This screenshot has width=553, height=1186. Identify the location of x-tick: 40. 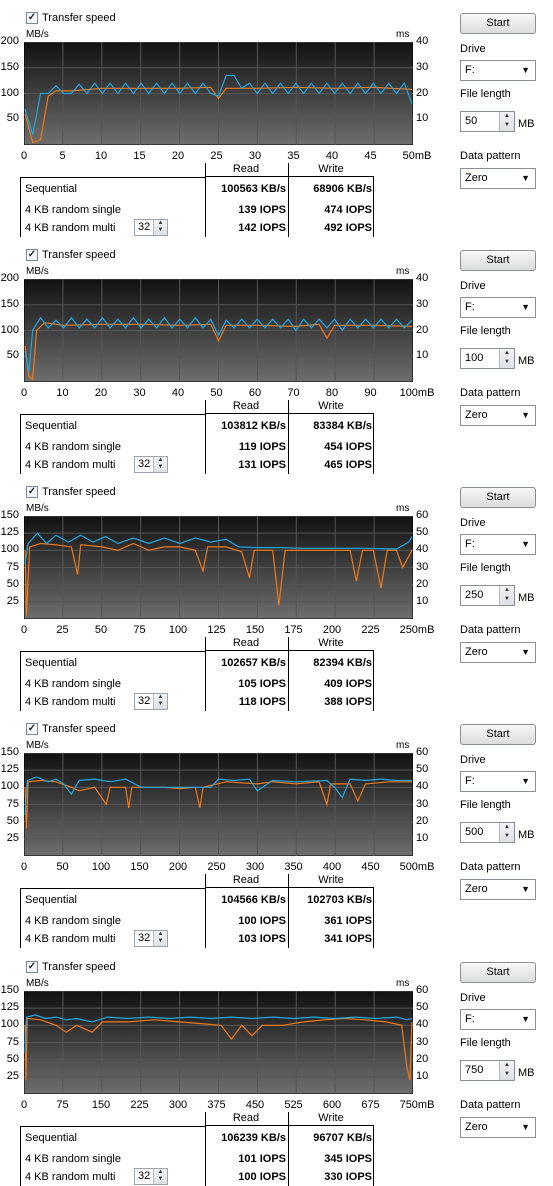
(332, 156).